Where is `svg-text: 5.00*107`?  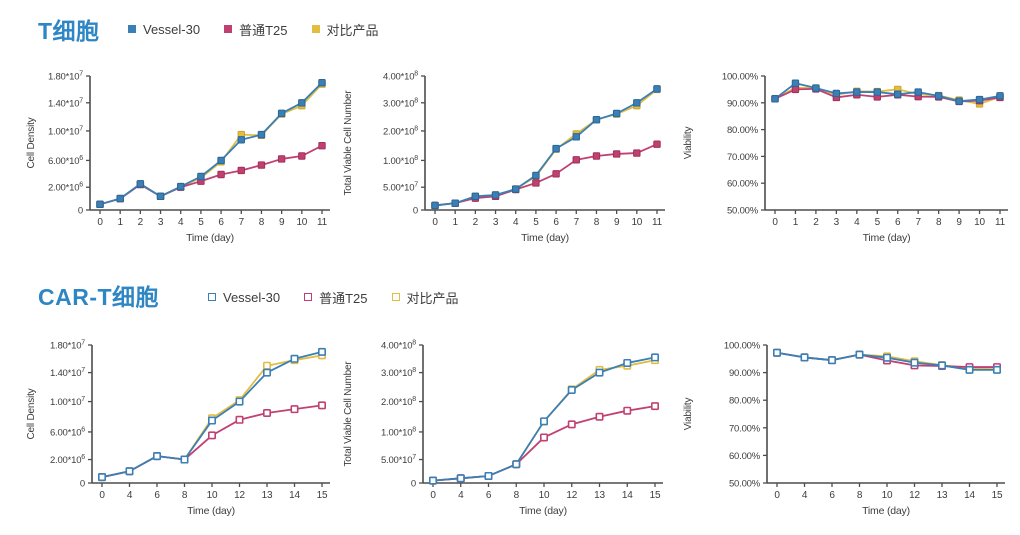 svg-text: 5.00*107 is located at coordinates (400, 188).